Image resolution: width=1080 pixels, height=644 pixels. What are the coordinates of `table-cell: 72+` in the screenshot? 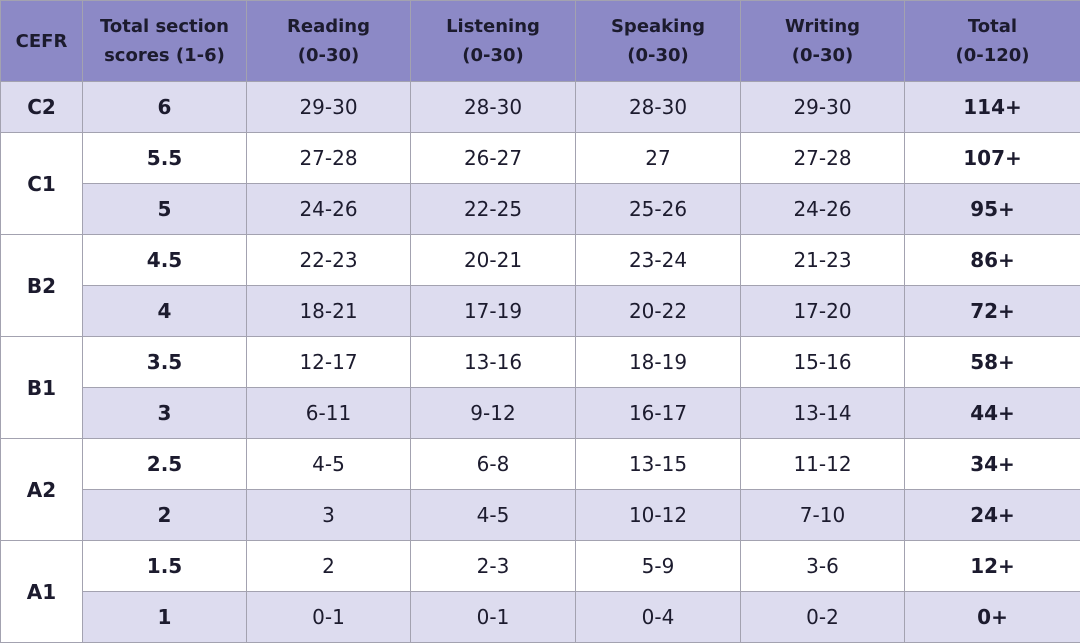 It's located at (992, 311).